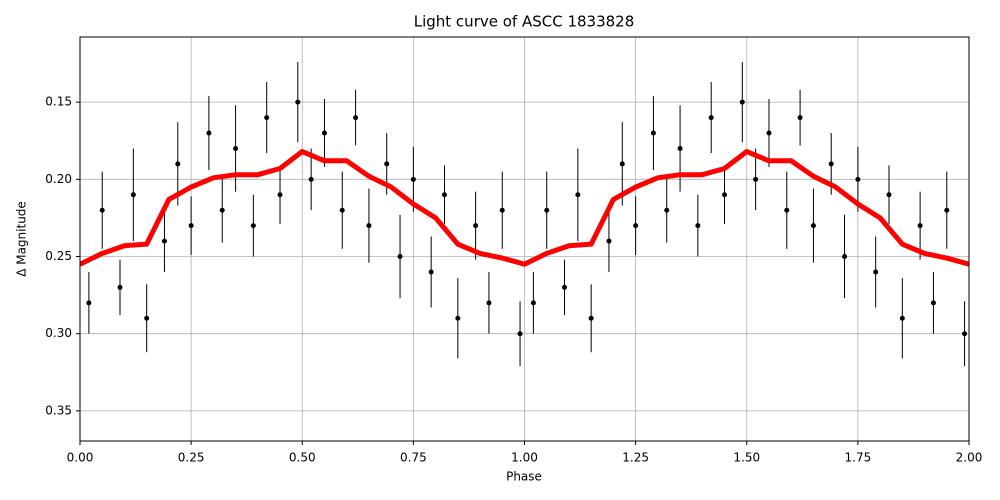 The width and height of the screenshot is (1000, 500). Describe the element at coordinates (858, 458) in the screenshot. I see `x-tick-label: 1.75` at that location.